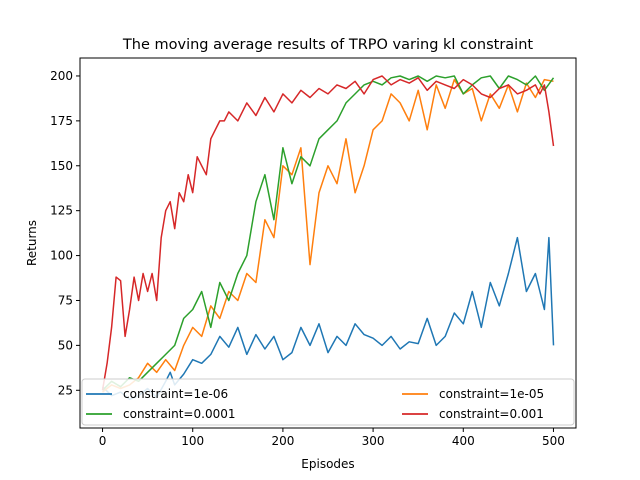 The image size is (640, 480). I want to click on legend-label: constraint=1e-05, so click(491, 394).